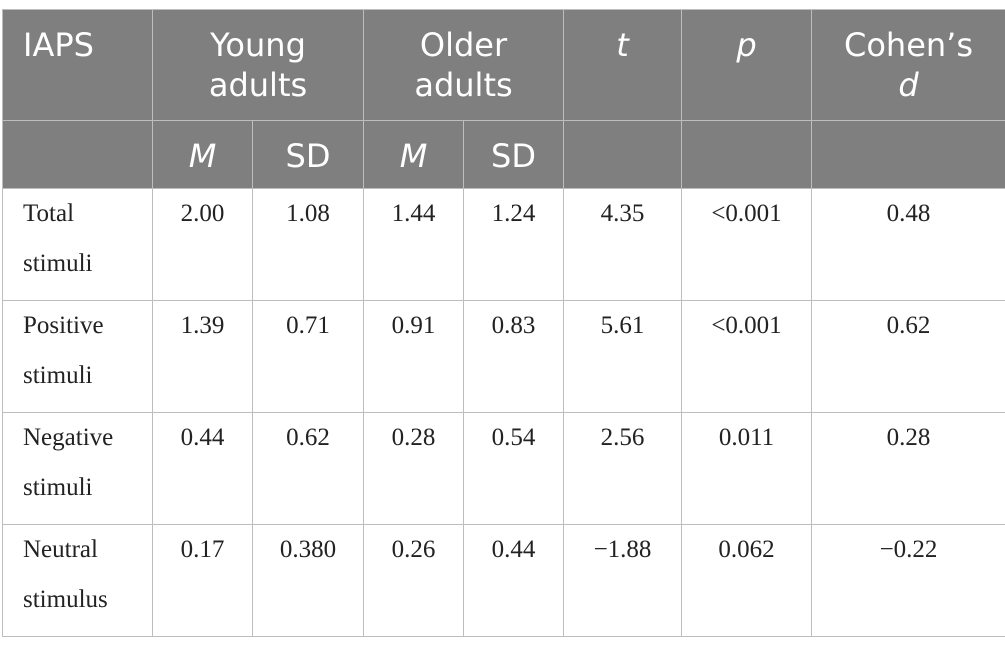 The width and height of the screenshot is (1005, 651). Describe the element at coordinates (513, 580) in the screenshot. I see `cell-older-sd: 0.44` at that location.